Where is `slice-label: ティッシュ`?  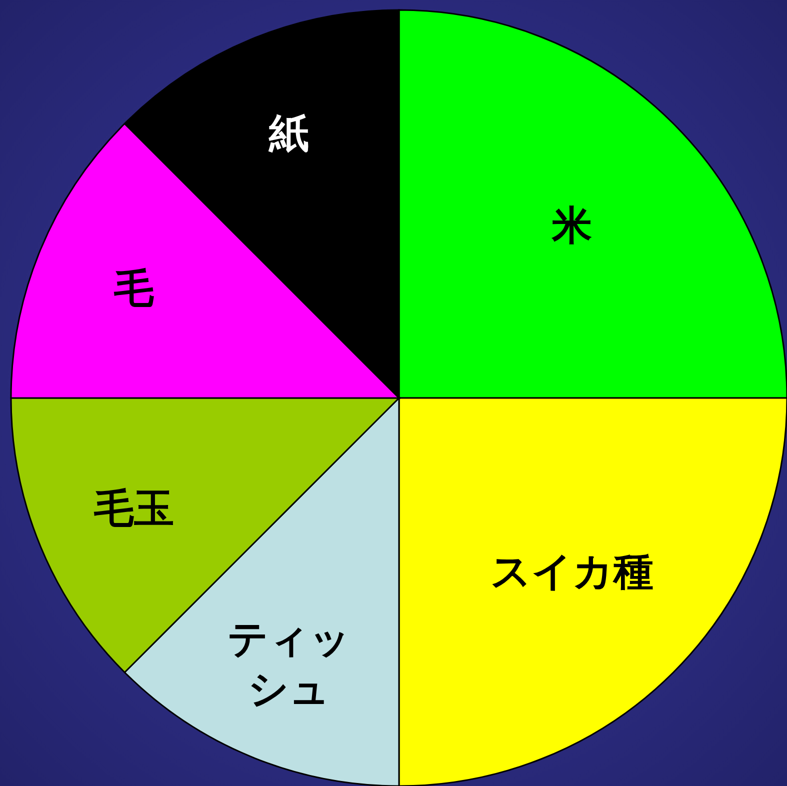
slice-label: ティッシュ is located at coordinates (289, 664).